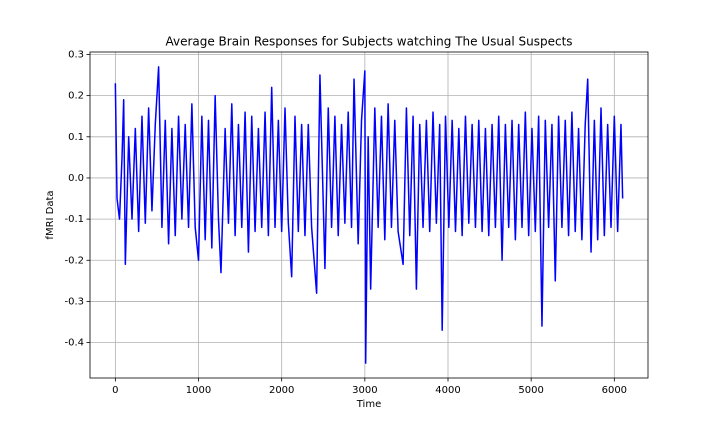 This screenshot has width=720, height=432. What do you see at coordinates (530, 390) in the screenshot?
I see `x-tick-label: 5000` at bounding box center [530, 390].